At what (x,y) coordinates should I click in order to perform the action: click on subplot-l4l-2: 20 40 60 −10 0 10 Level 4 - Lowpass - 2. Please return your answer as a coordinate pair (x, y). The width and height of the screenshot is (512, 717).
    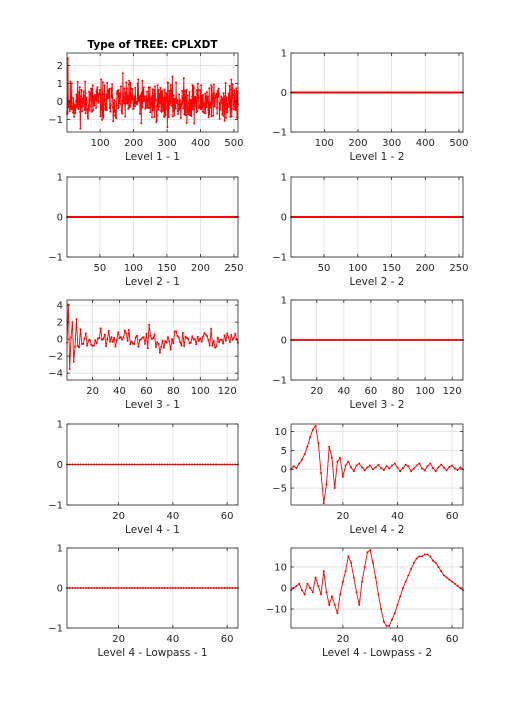
    Looking at the image, I should click on (365, 603).